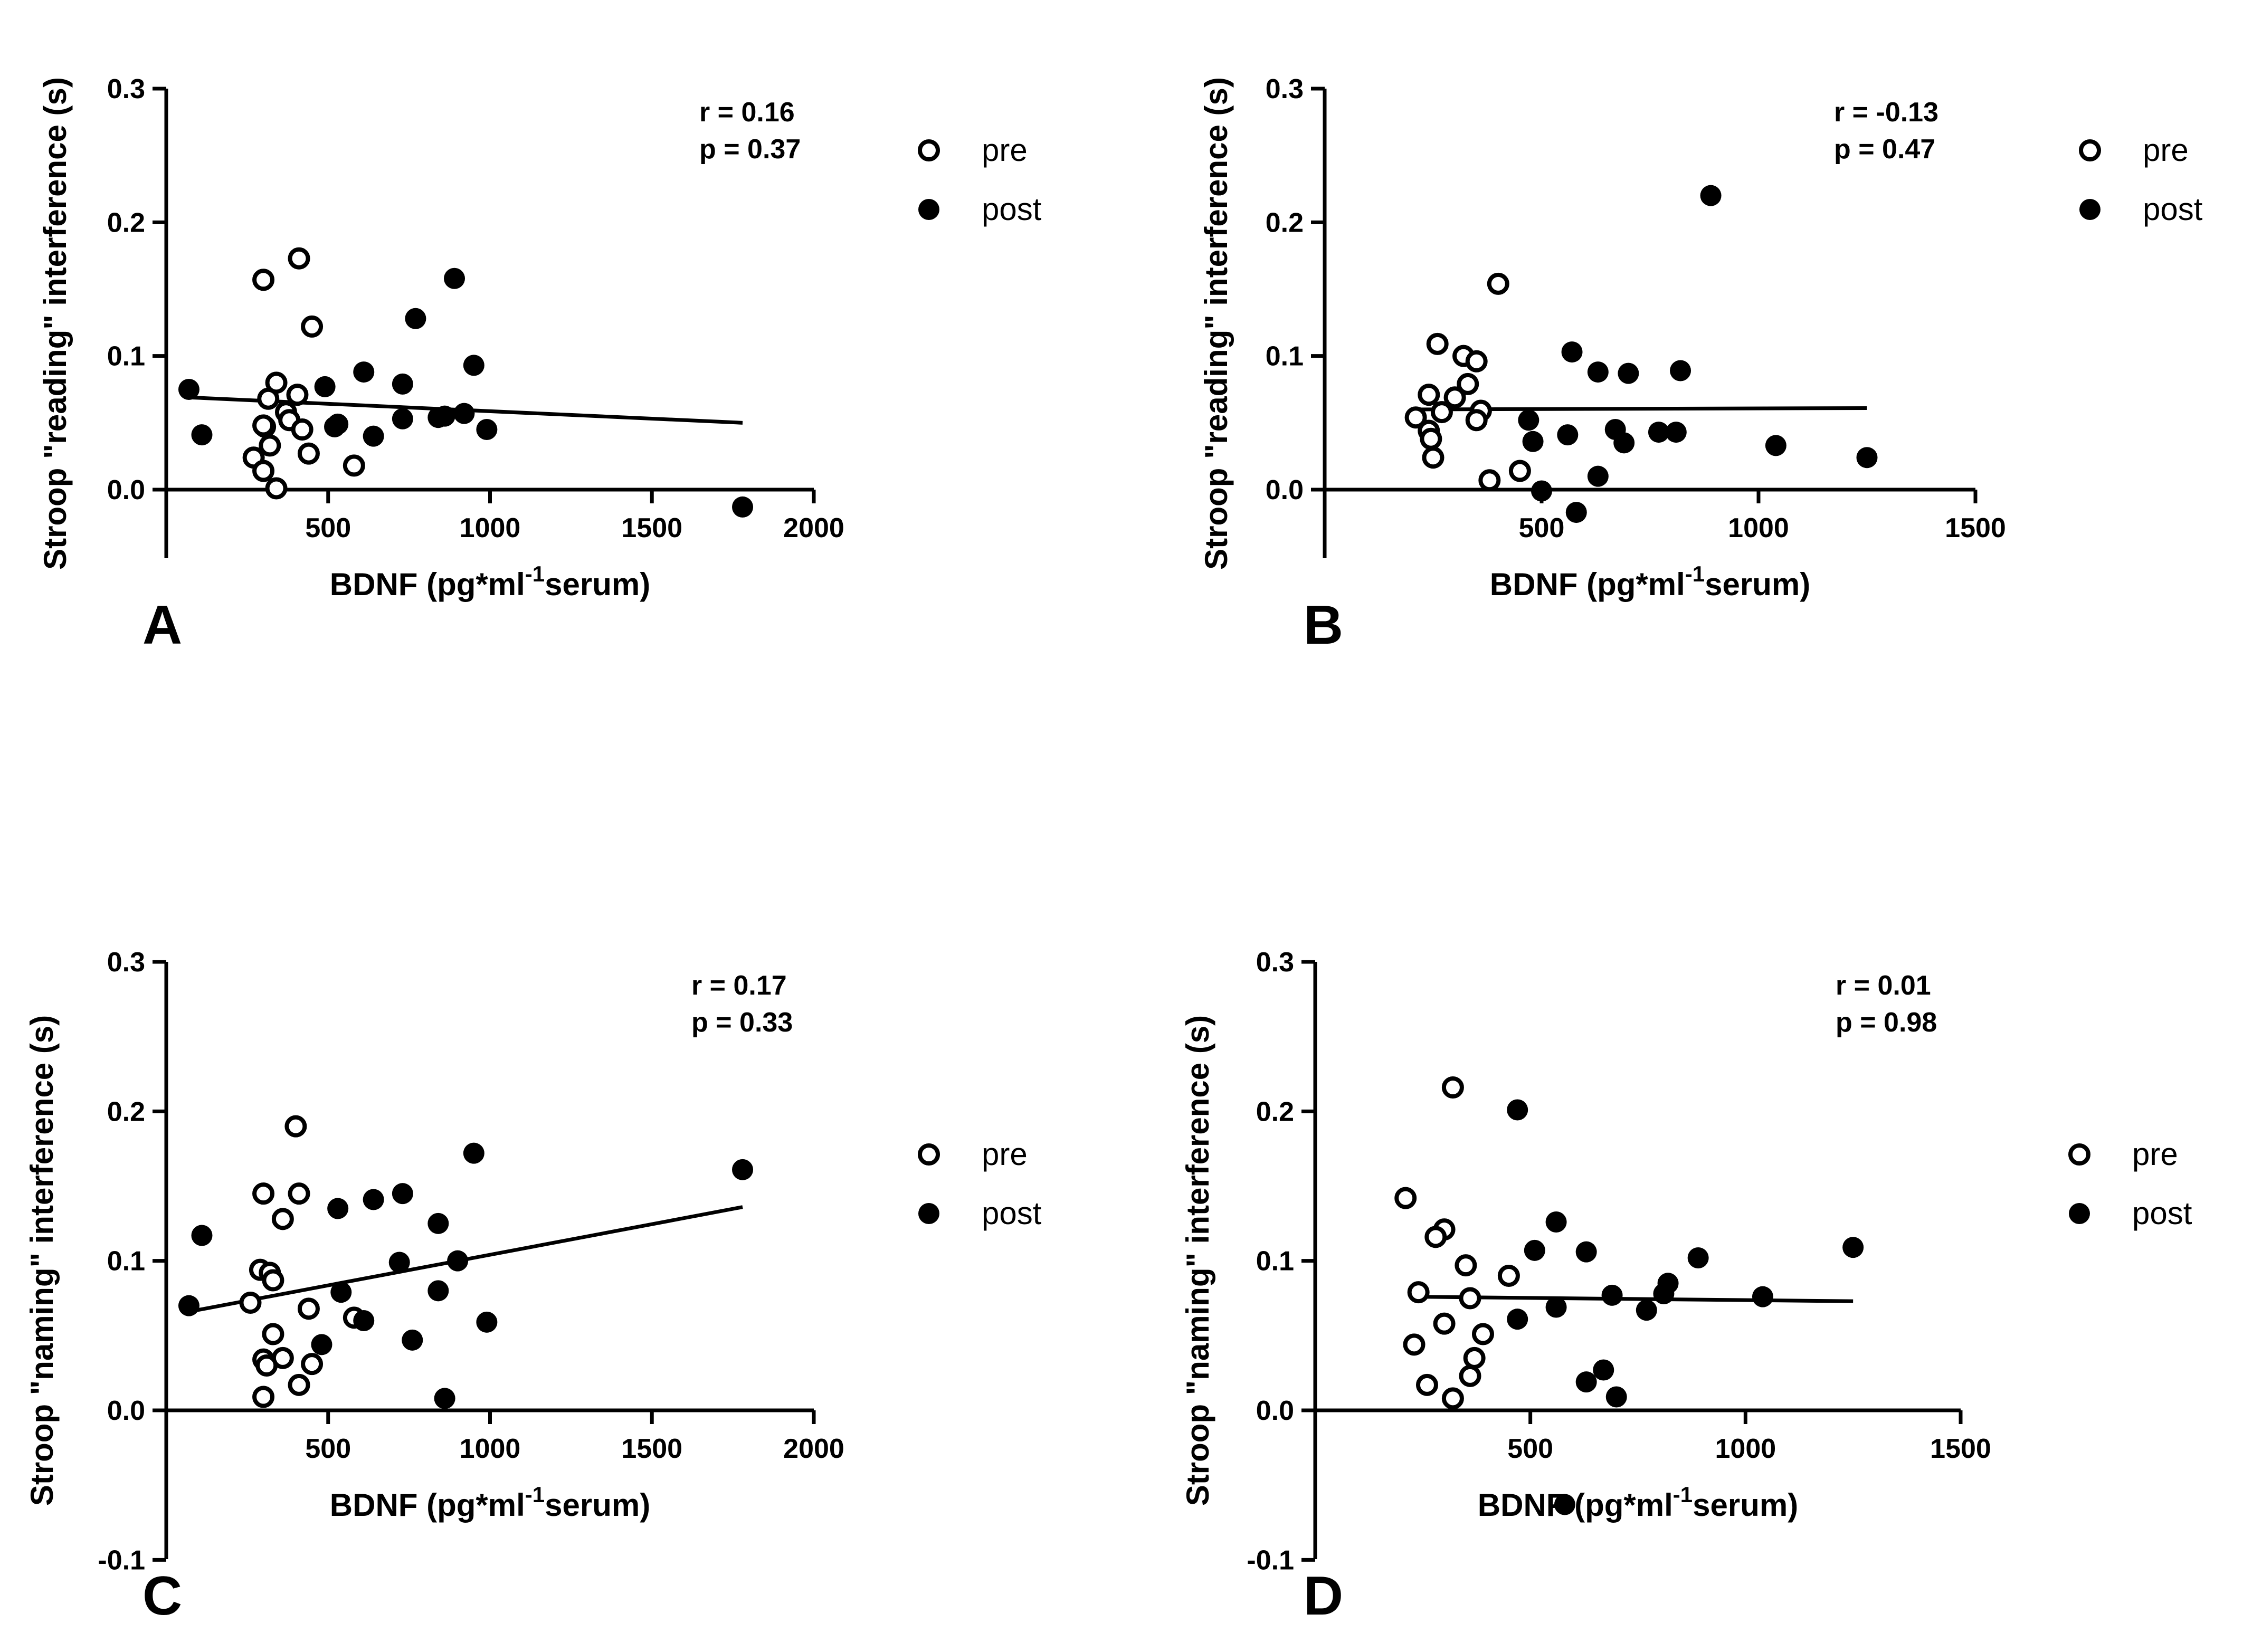  Describe the element at coordinates (1216, 323) in the screenshot. I see `y-axis-title: Stroop "reading" interference (s)` at that location.